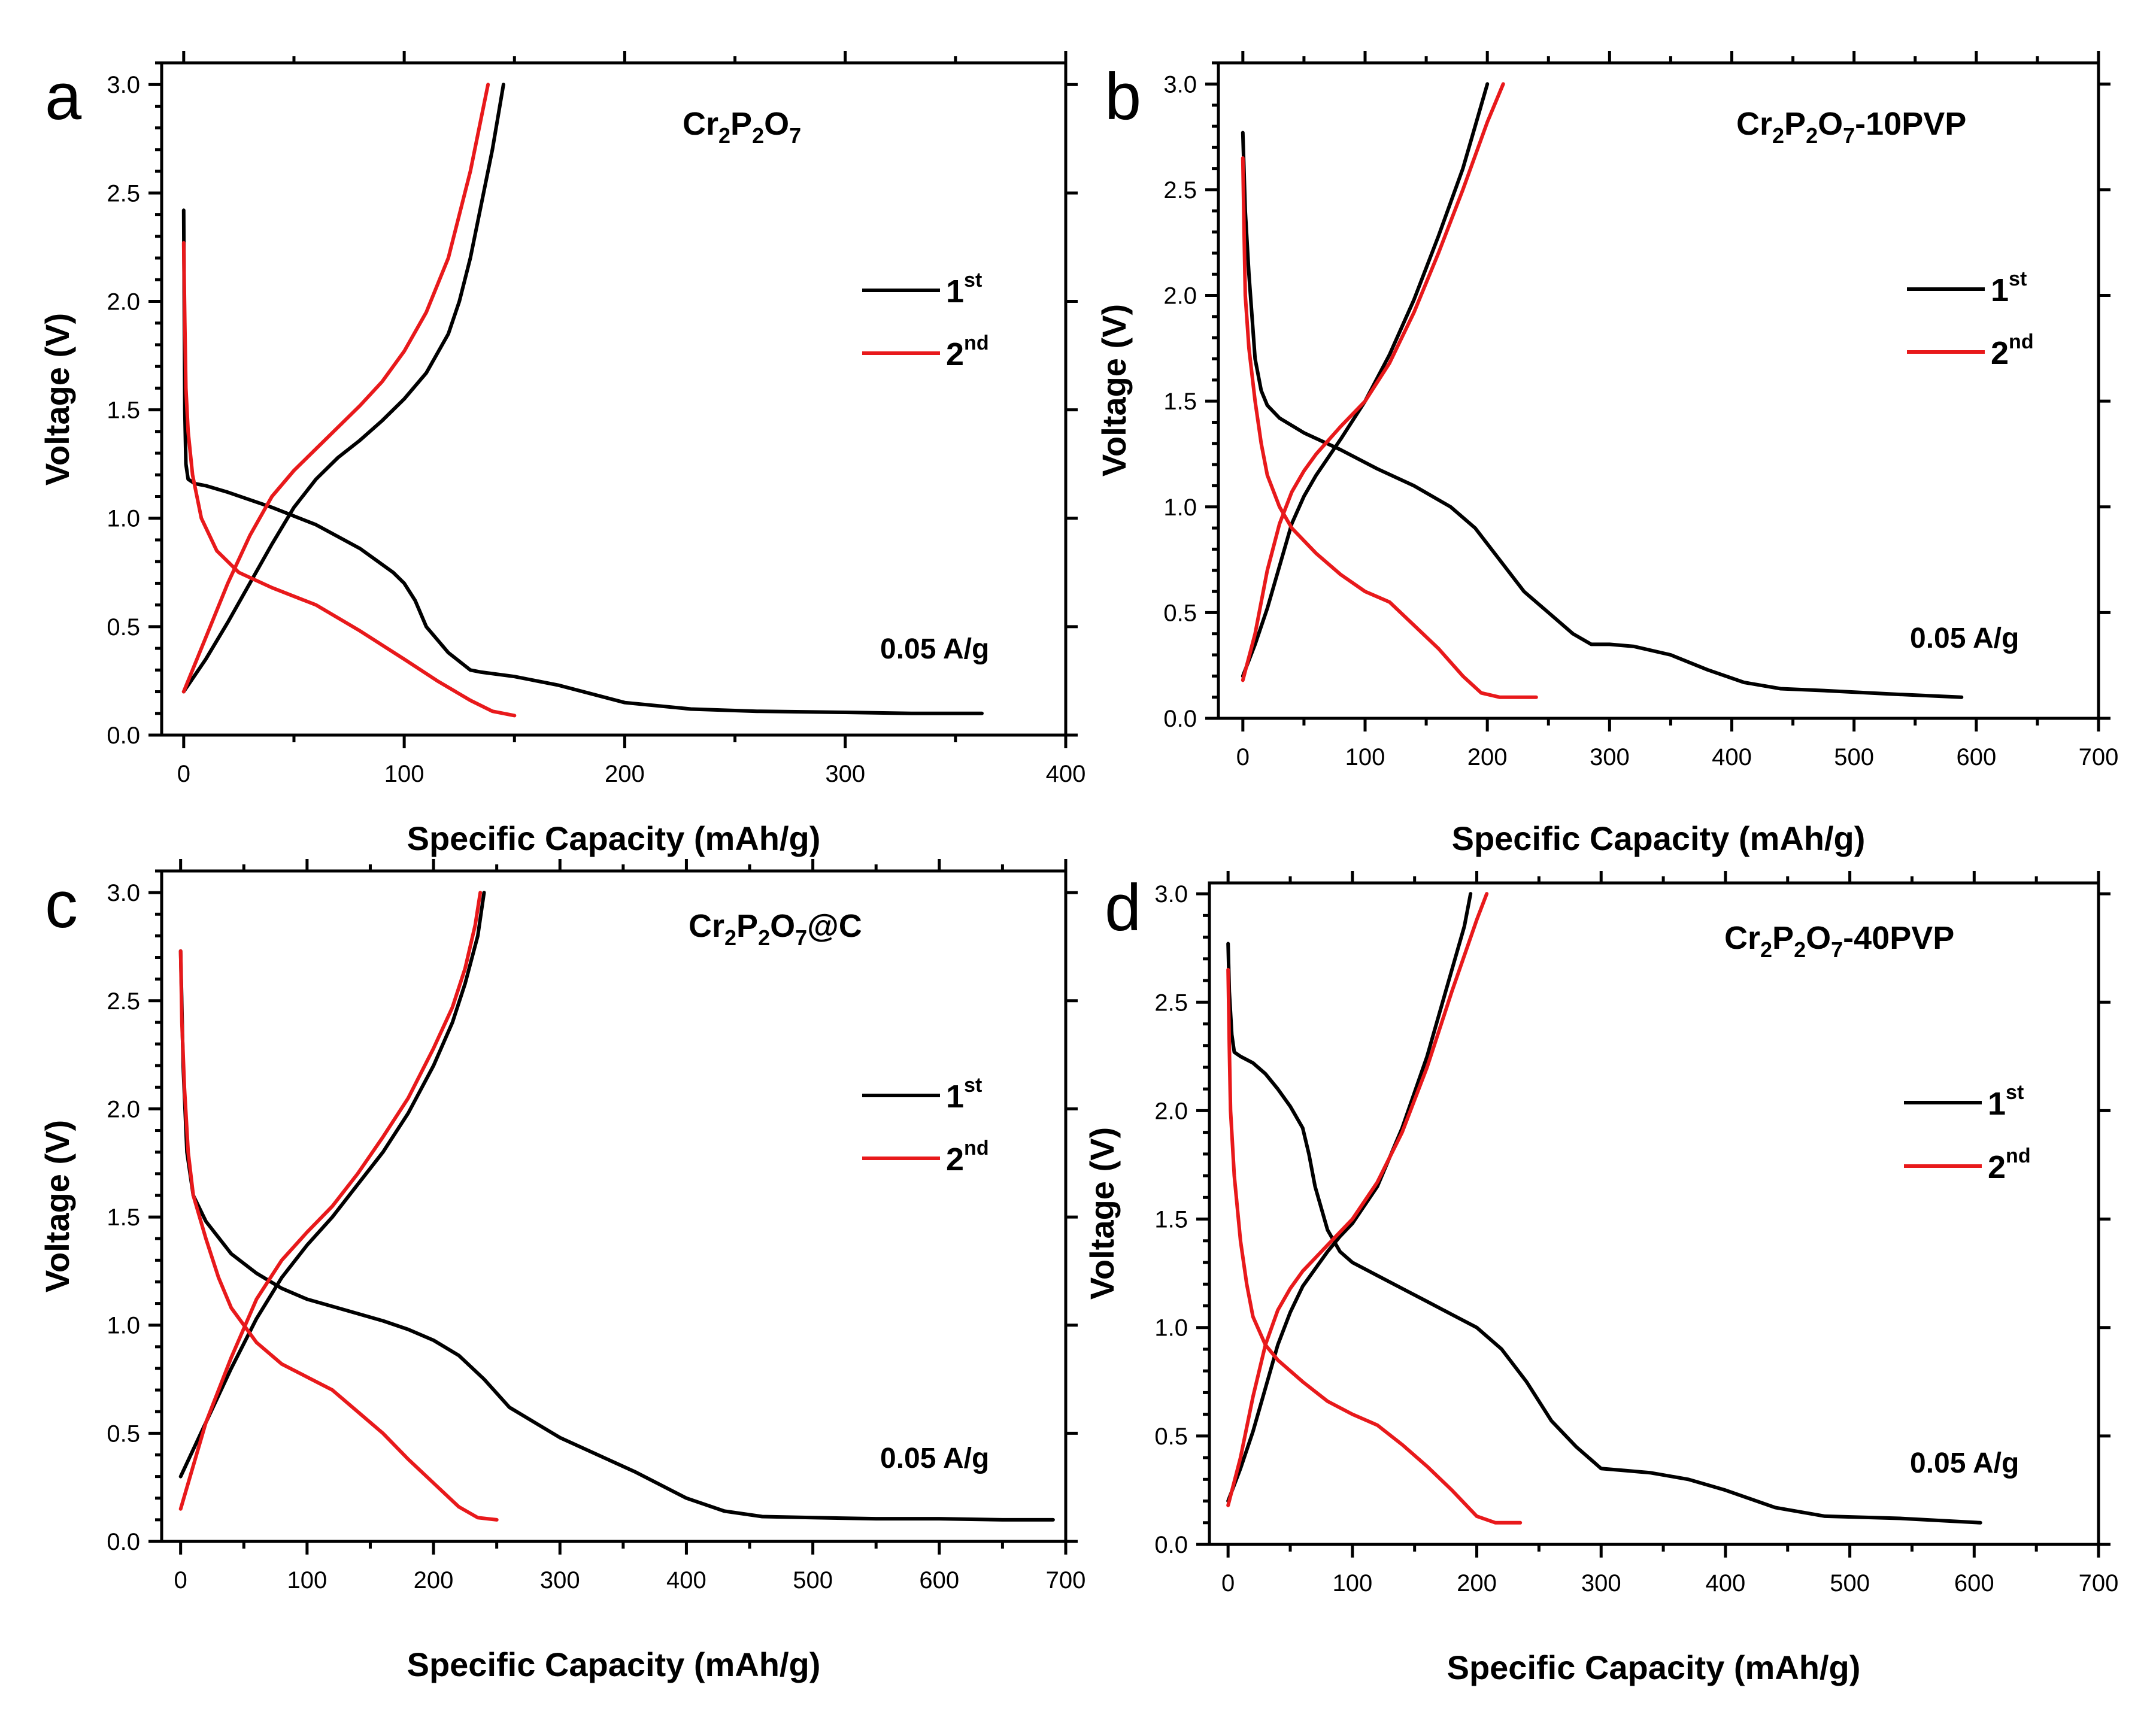  Describe the element at coordinates (967, 1157) in the screenshot. I see `legend-label: 2nd` at that location.